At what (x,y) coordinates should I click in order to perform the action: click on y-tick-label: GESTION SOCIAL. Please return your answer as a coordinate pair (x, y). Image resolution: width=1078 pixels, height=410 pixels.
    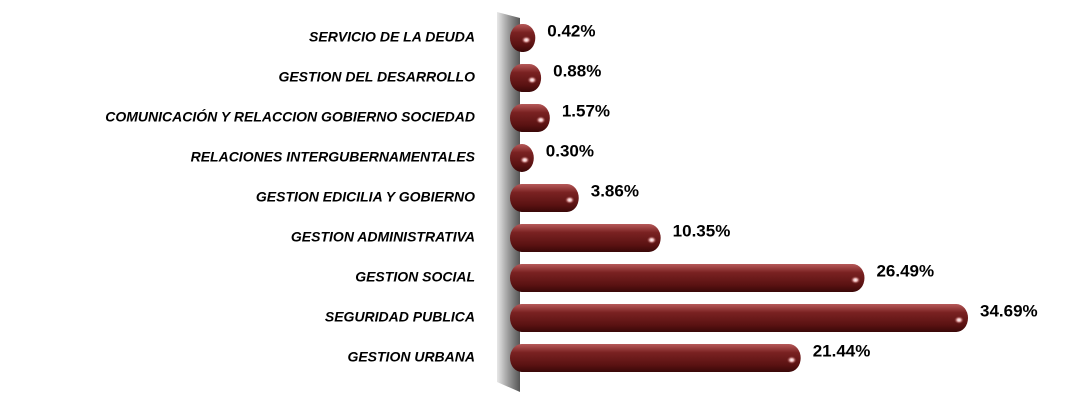
    Looking at the image, I should click on (415, 277).